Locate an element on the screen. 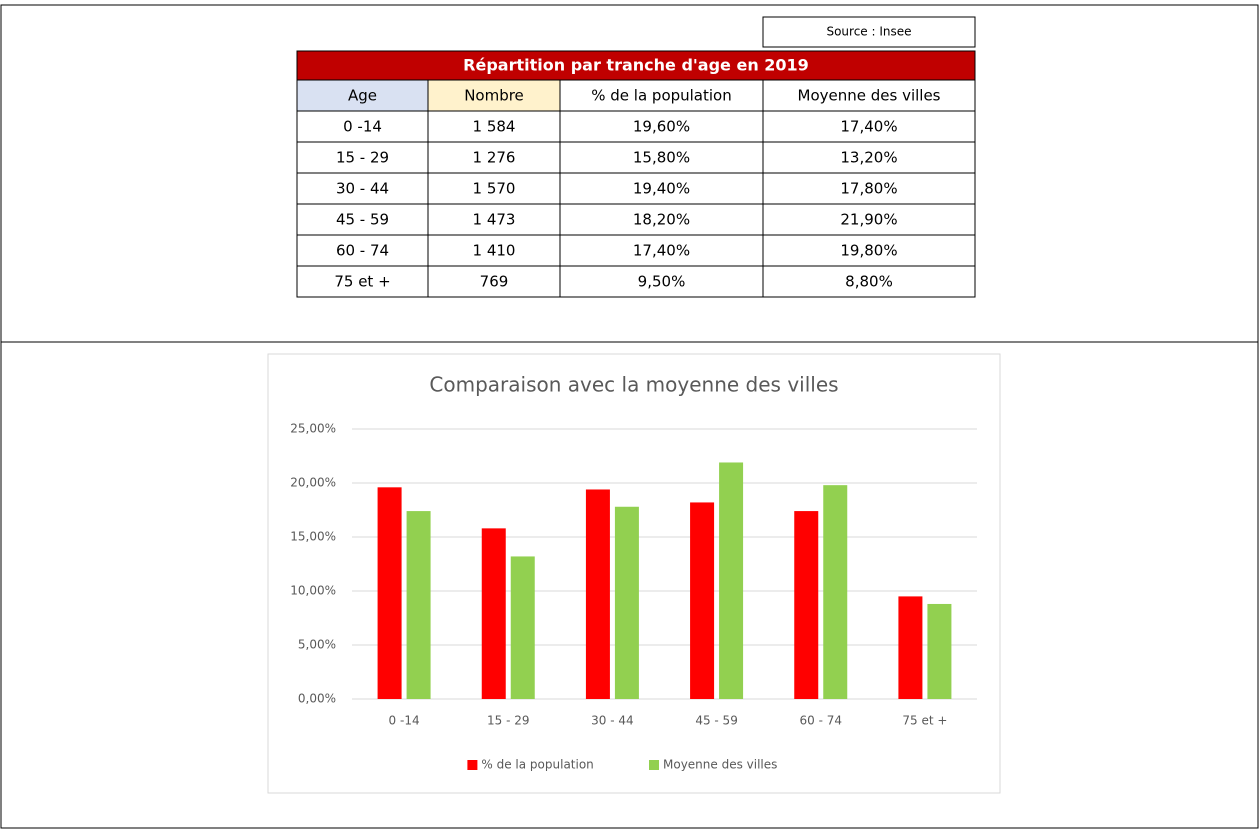 The image size is (1260, 829). x-tick-label: 0 -14 is located at coordinates (404, 721).